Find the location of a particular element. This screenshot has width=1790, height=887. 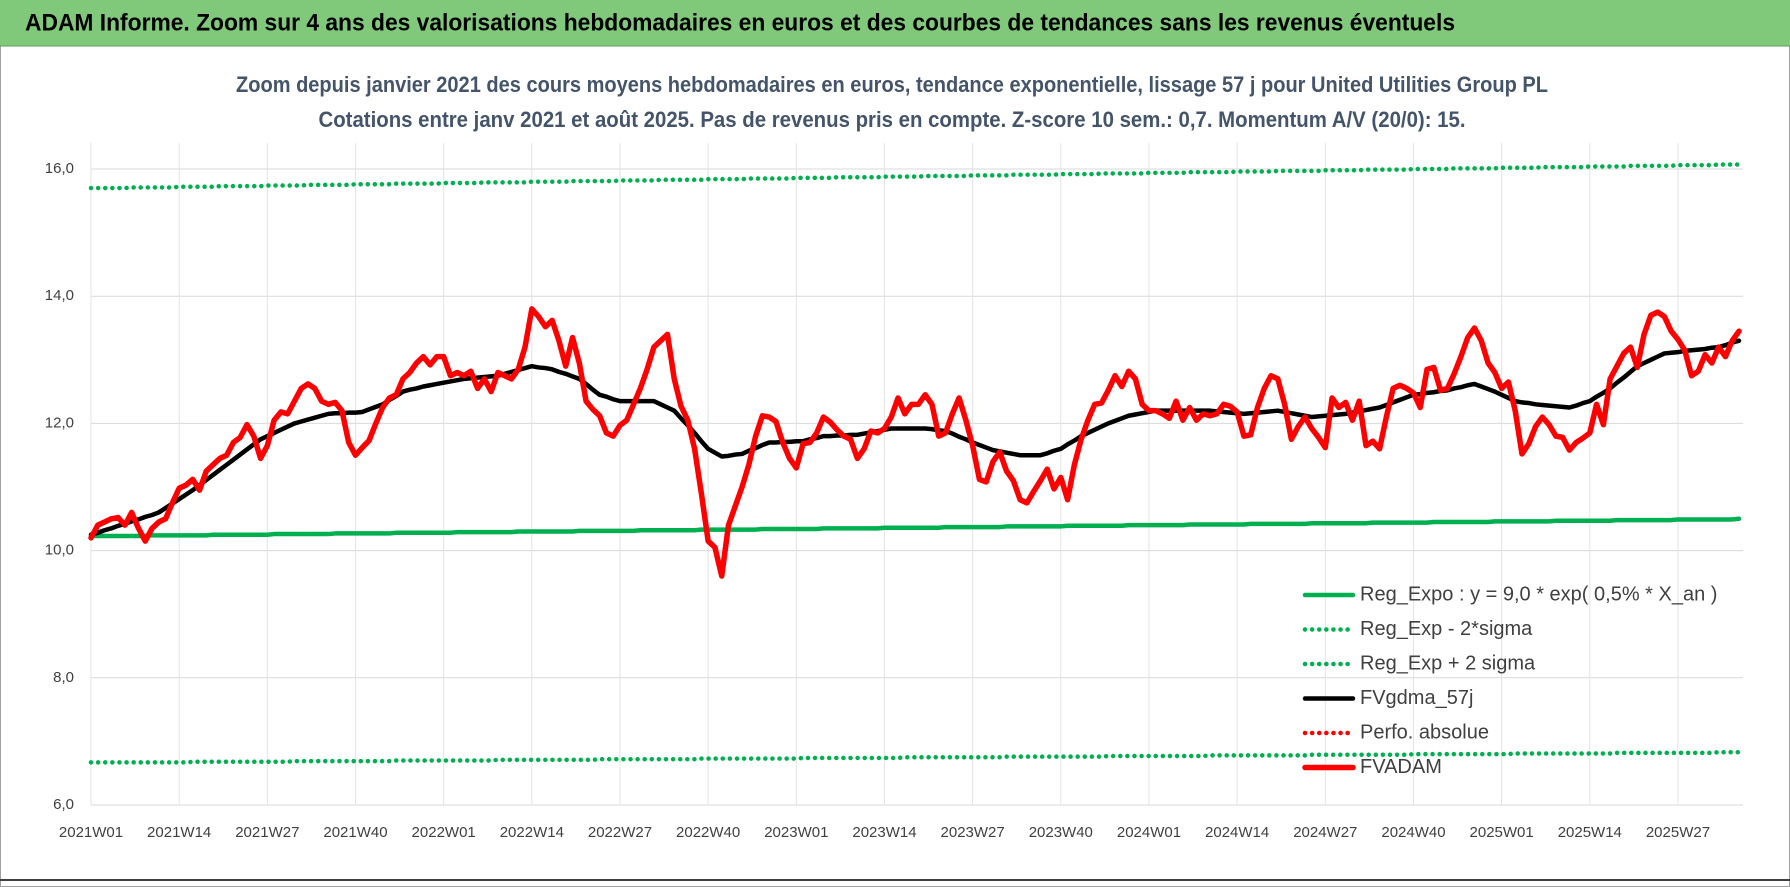

x-tick-label: 2022W01 is located at coordinates (444, 832).